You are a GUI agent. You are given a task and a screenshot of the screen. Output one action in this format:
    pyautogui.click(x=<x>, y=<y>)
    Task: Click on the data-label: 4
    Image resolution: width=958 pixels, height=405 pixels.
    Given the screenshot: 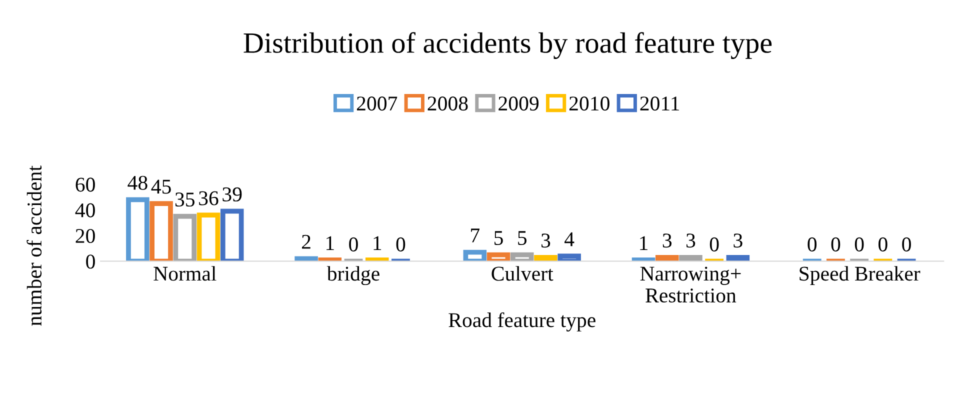 What is the action you would take?
    pyautogui.click(x=569, y=239)
    